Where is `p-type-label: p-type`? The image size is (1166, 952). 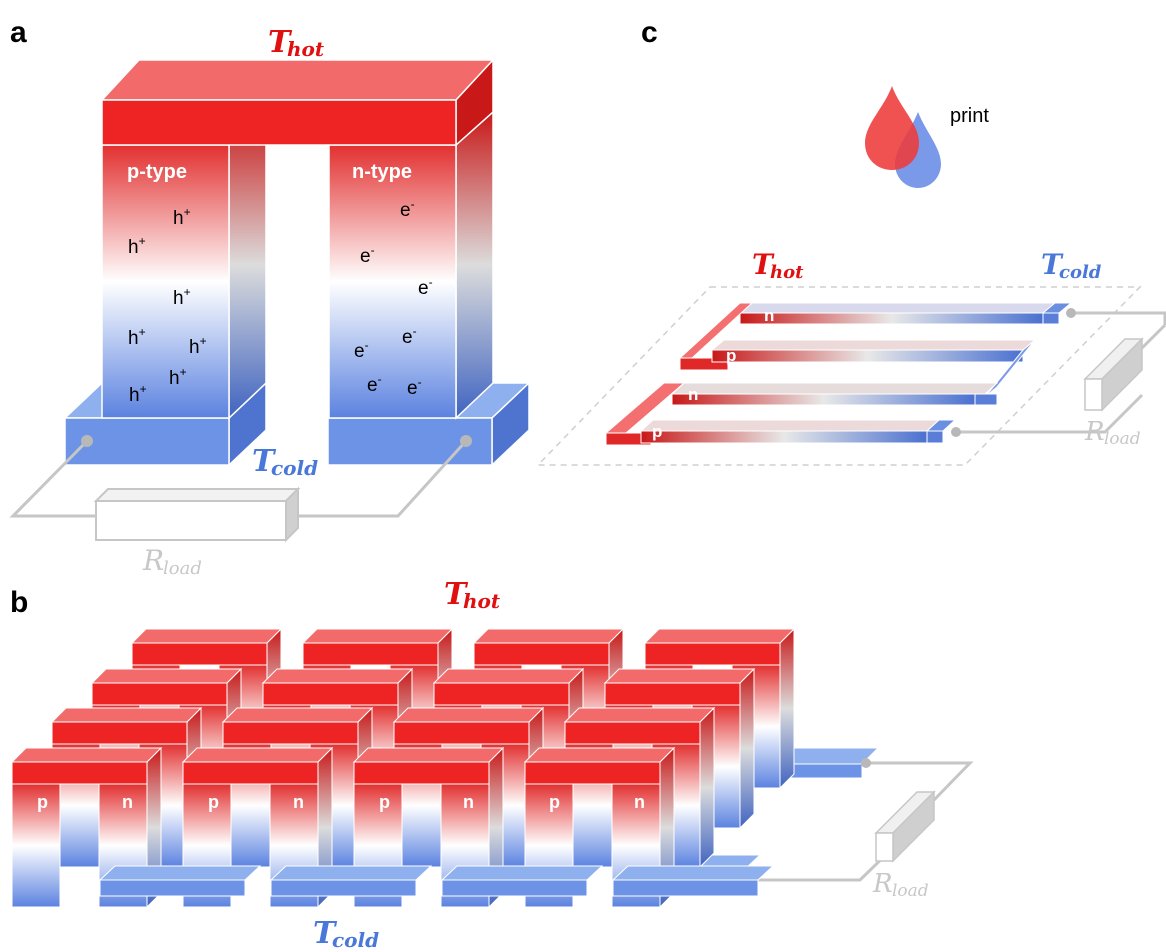
p-type-label: p-type is located at coordinates (157, 172).